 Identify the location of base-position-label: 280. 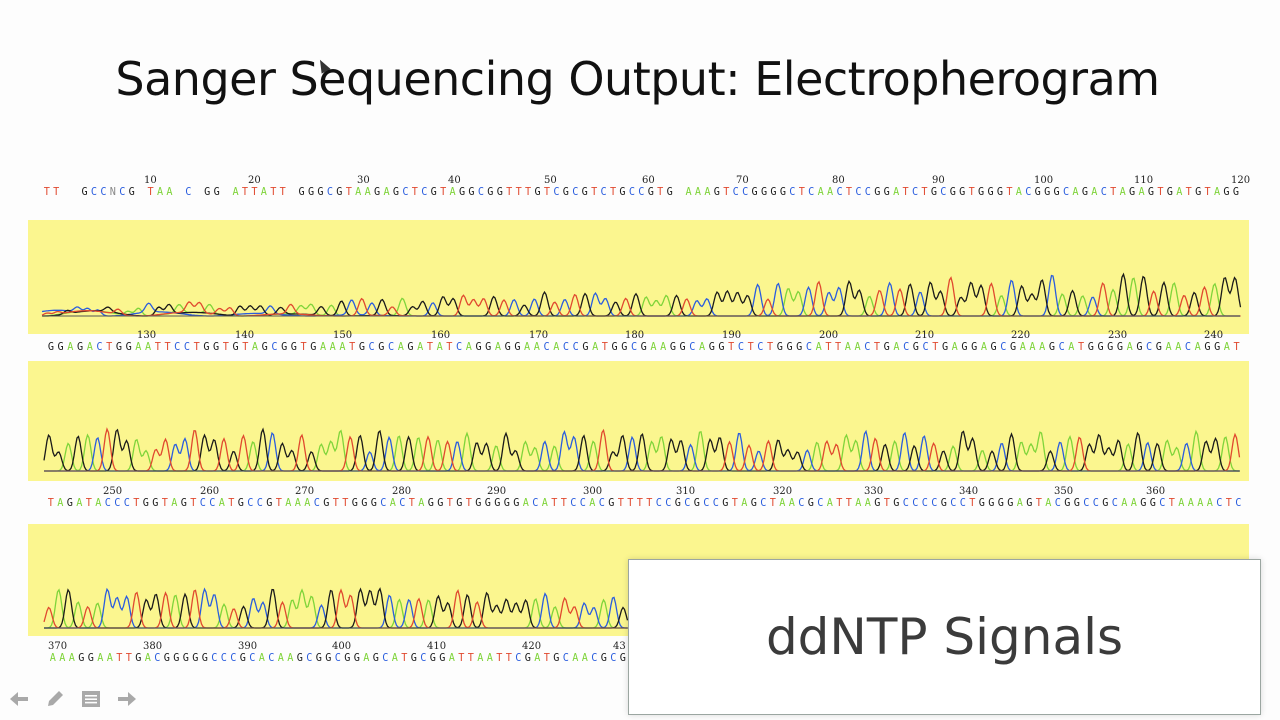
(402, 491).